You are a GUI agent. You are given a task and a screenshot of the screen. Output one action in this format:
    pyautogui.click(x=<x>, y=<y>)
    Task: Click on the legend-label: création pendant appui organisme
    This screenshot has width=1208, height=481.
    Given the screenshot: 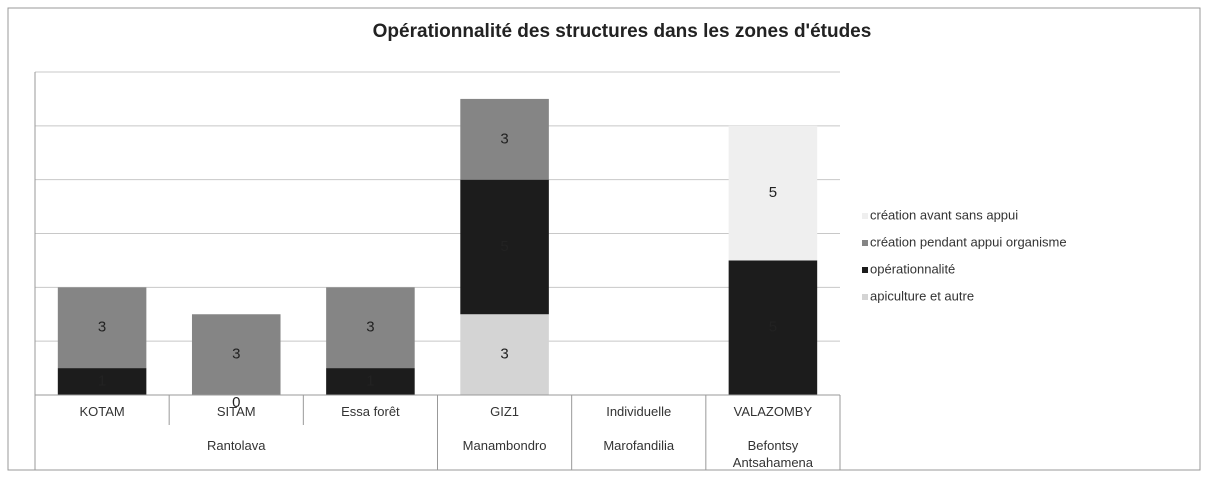 What is the action you would take?
    pyautogui.click(x=968, y=241)
    